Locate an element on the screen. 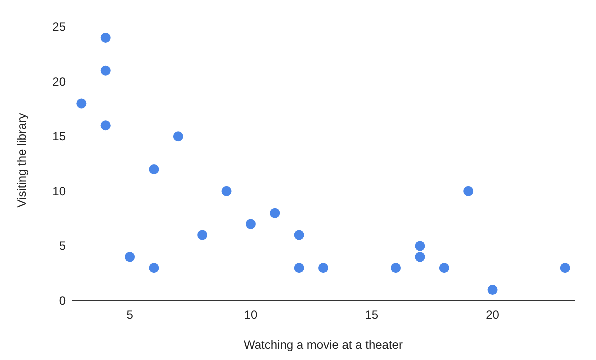 Image resolution: width=596 pixels, height=360 pixels. y-tick-label: 5 is located at coordinates (62, 246).